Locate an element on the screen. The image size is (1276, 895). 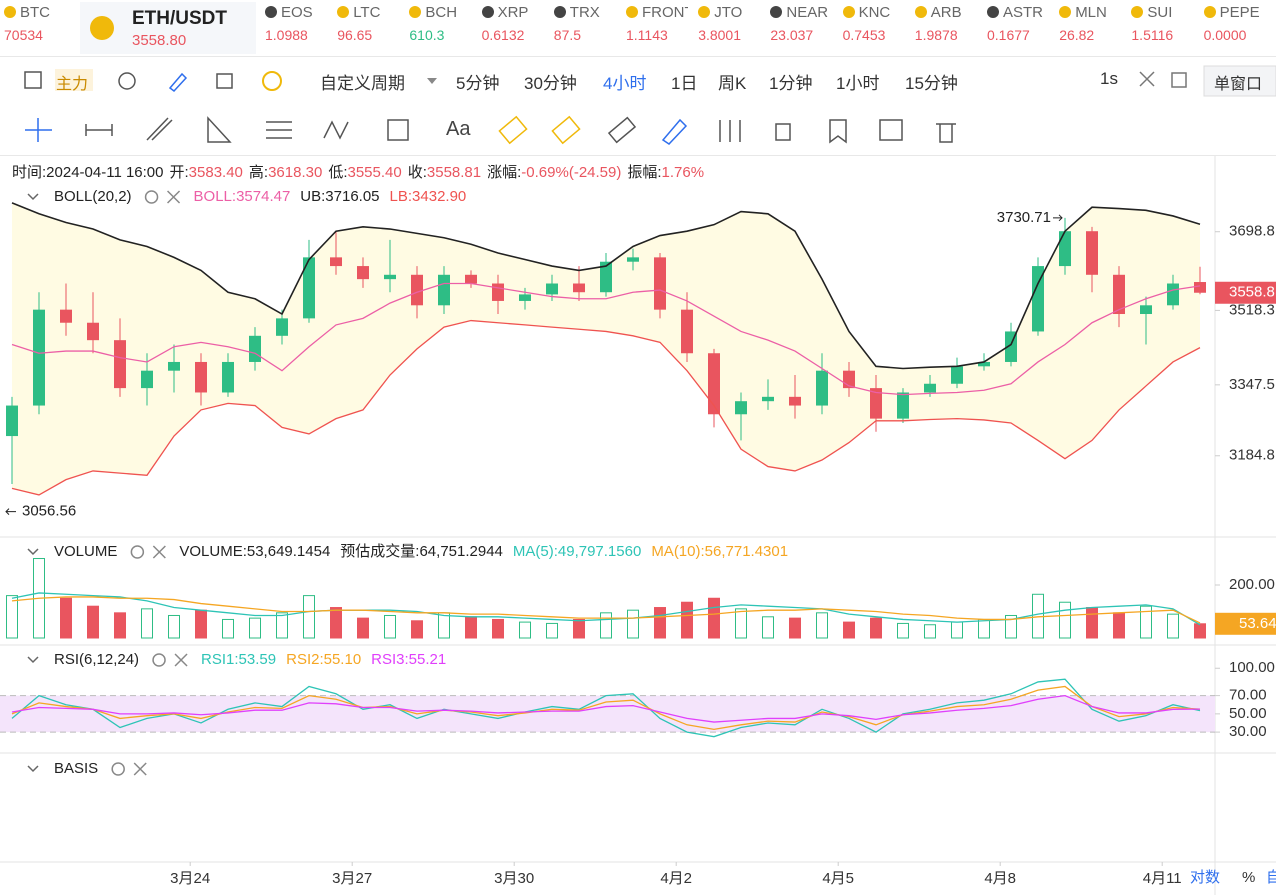
ticker-symbol: LTC is located at coordinates (368, 12).